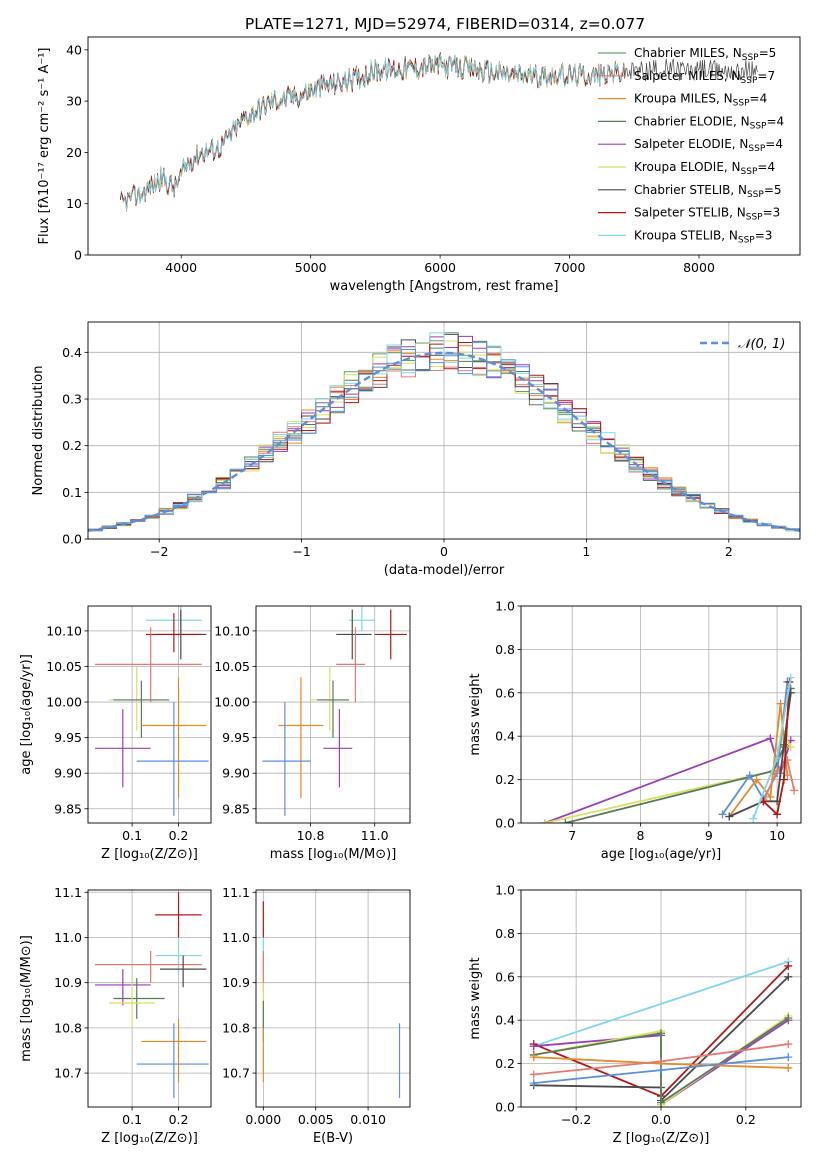 The height and width of the screenshot is (1170, 819). I want to click on x-tick-label: 0.0, so click(661, 1119).